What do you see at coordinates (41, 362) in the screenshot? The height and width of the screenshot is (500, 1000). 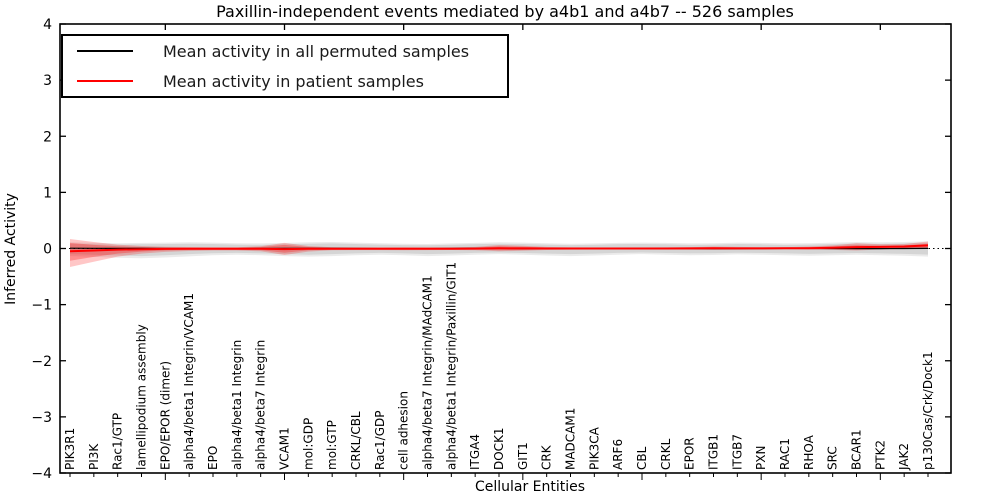 I see `y-tick-label: −2` at bounding box center [41, 362].